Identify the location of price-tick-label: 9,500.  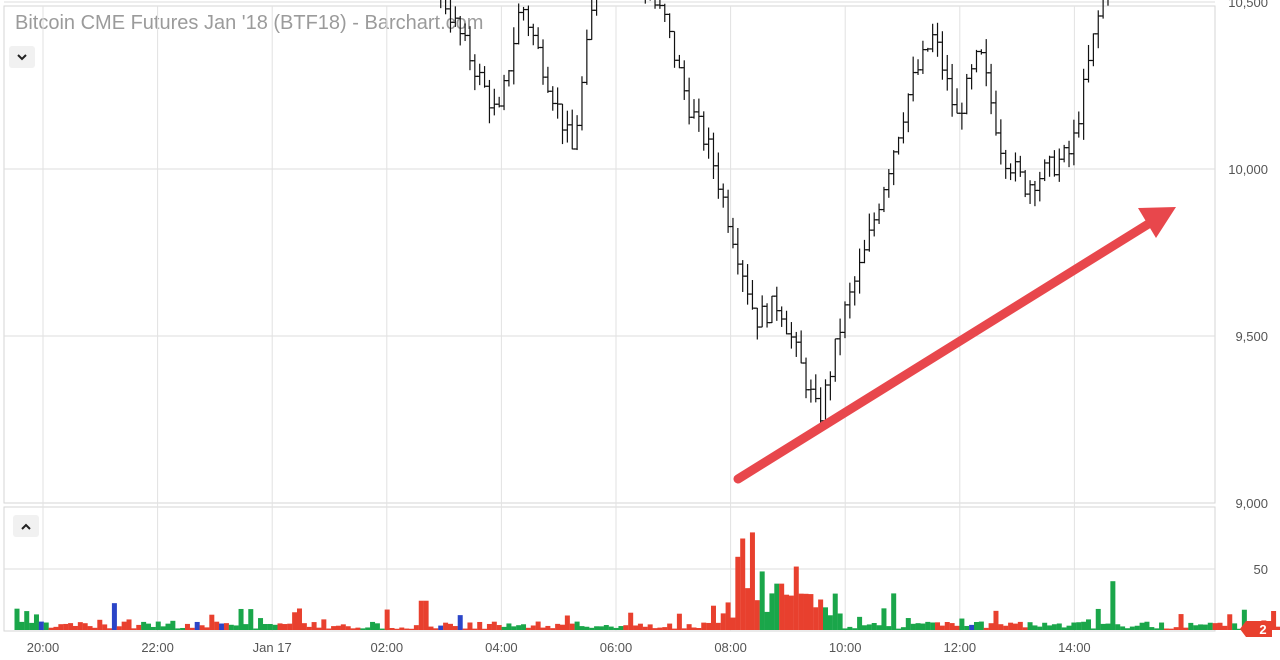
(1251, 336).